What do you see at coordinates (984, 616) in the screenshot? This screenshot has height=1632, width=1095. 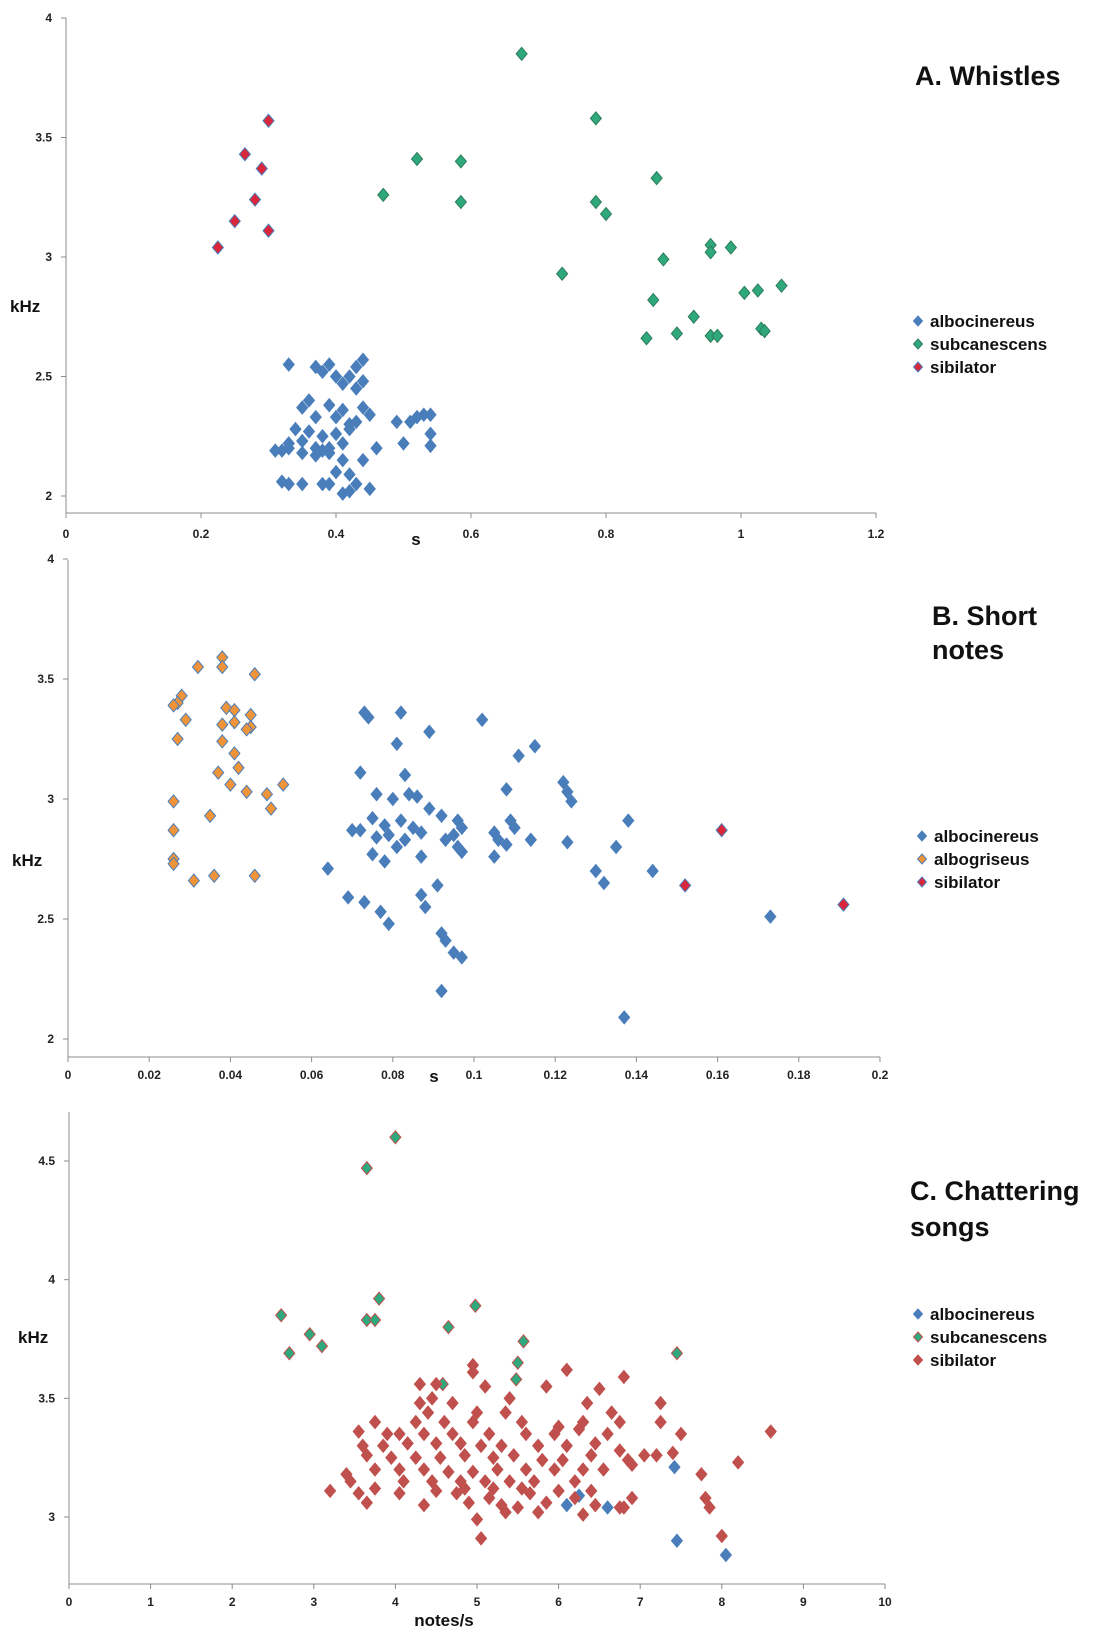 I see `panel-b-title: B. Short` at bounding box center [984, 616].